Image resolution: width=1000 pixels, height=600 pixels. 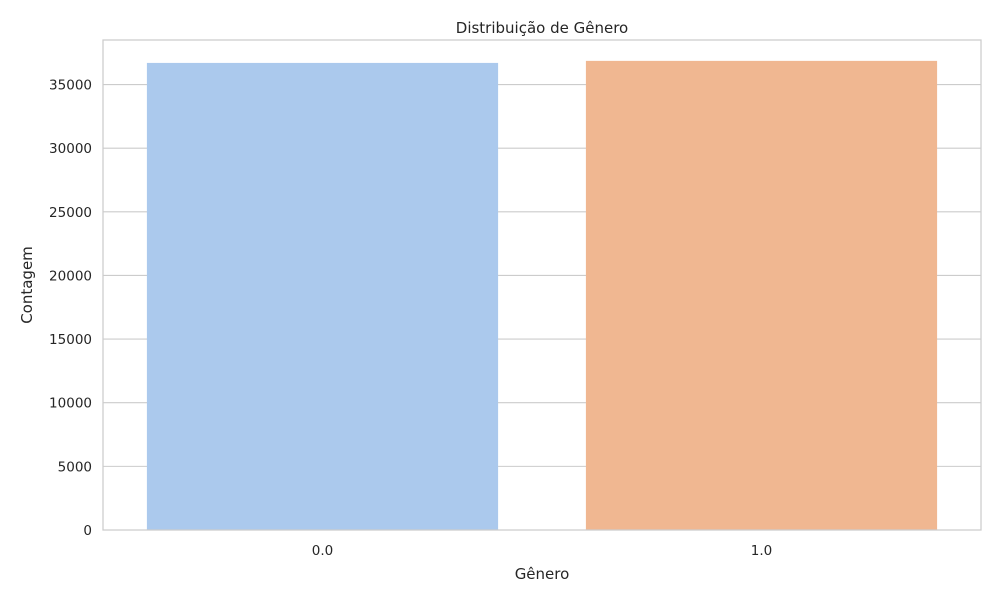 I want to click on y-tick-label: 5000, so click(x=75, y=467).